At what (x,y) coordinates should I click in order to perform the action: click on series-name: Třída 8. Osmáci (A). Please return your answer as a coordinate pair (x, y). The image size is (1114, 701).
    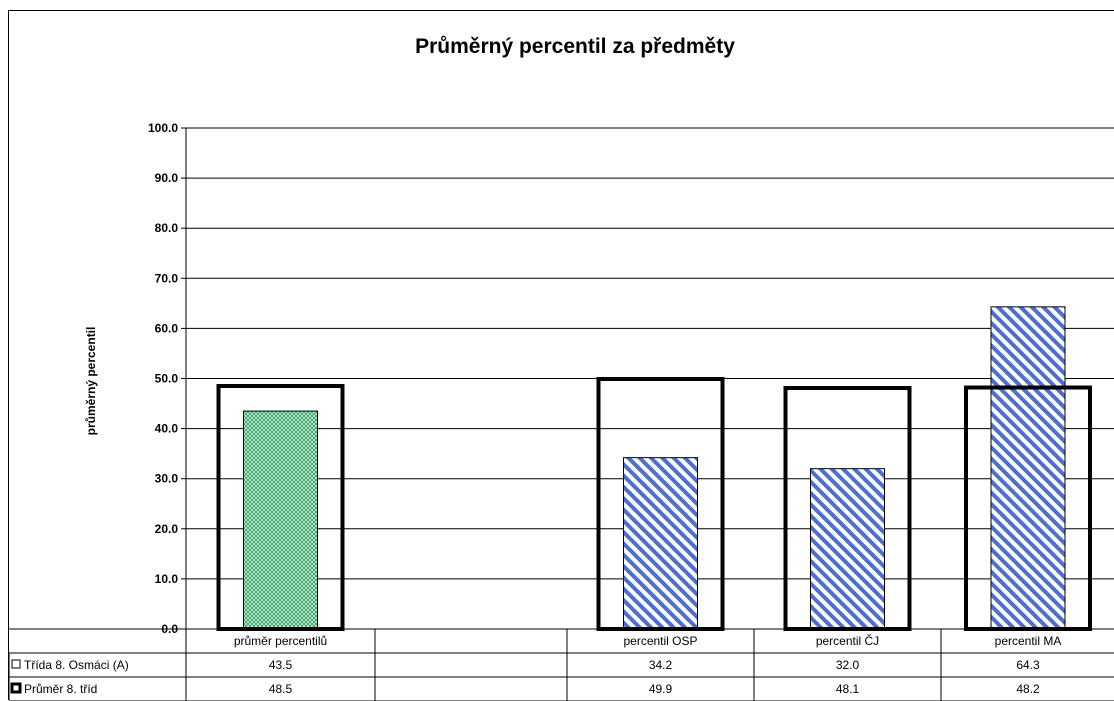
    Looking at the image, I should click on (76, 665).